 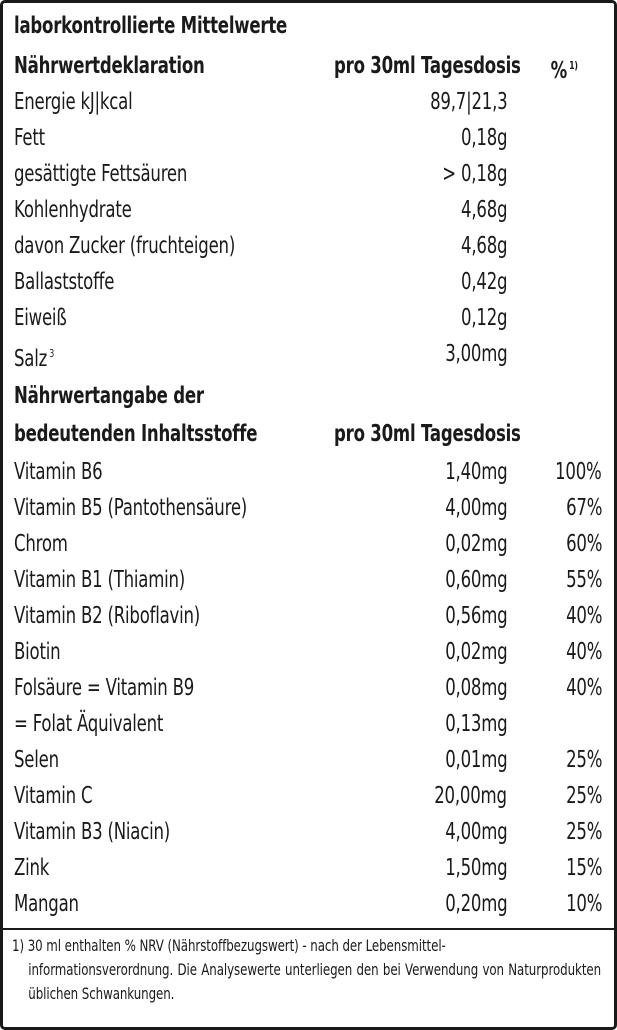 I want to click on nutrient-row: Salz 3 3,00mg, so click(x=308, y=354).